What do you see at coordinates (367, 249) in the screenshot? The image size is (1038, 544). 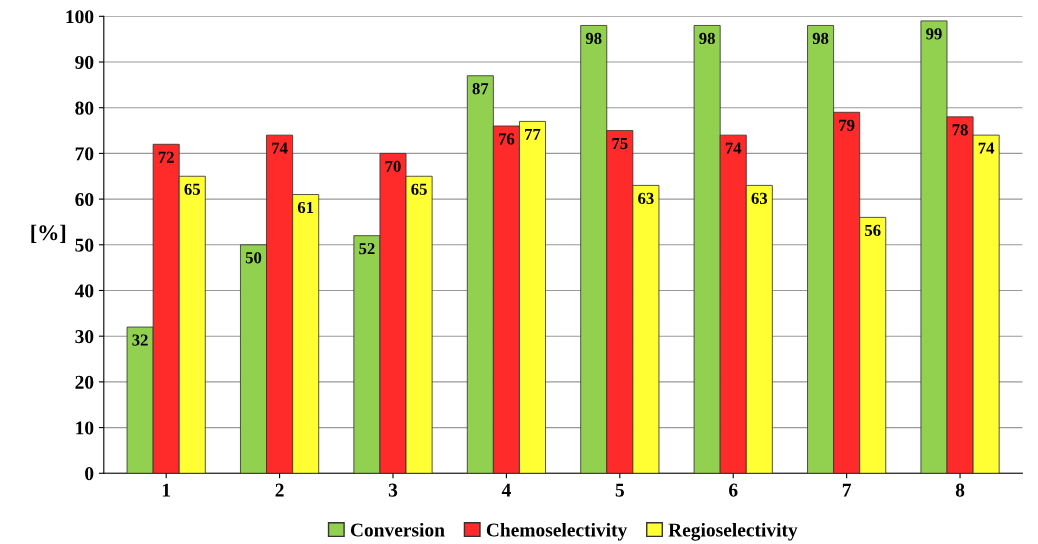 I see `data-label: 52` at bounding box center [367, 249].